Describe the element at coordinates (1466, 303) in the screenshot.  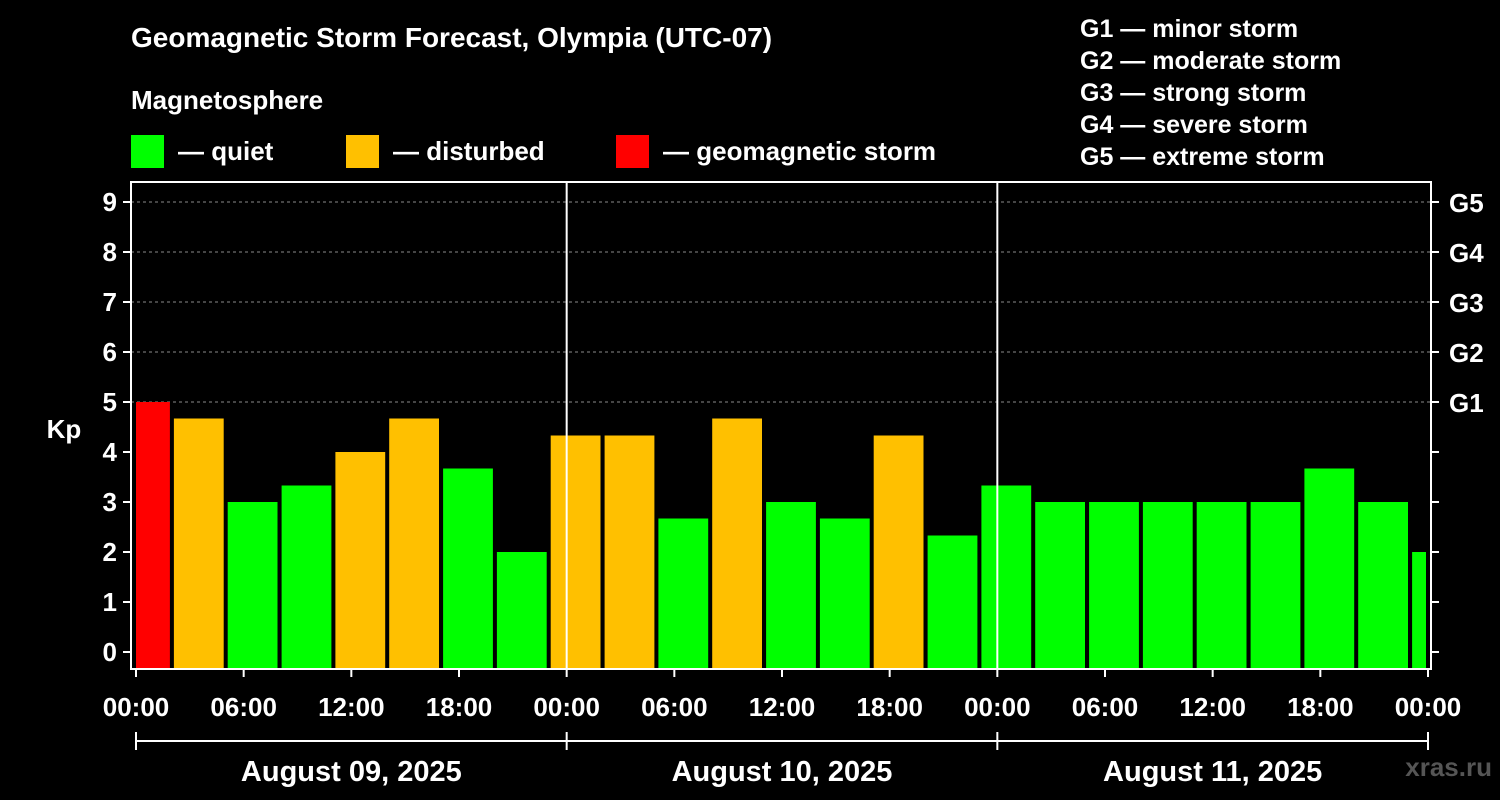
I see `g-scale-label-g3: G3` at that location.